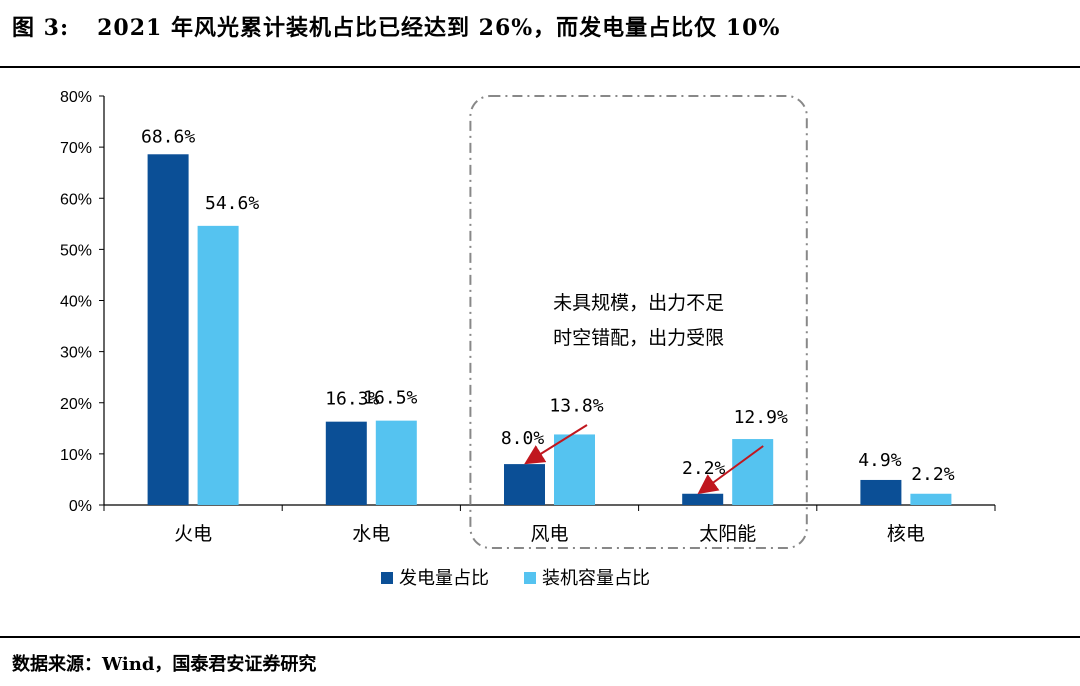 The width and height of the screenshot is (1080, 686). What do you see at coordinates (232, 203) in the screenshot?
I see `value-label-capacity: 54.6%` at bounding box center [232, 203].